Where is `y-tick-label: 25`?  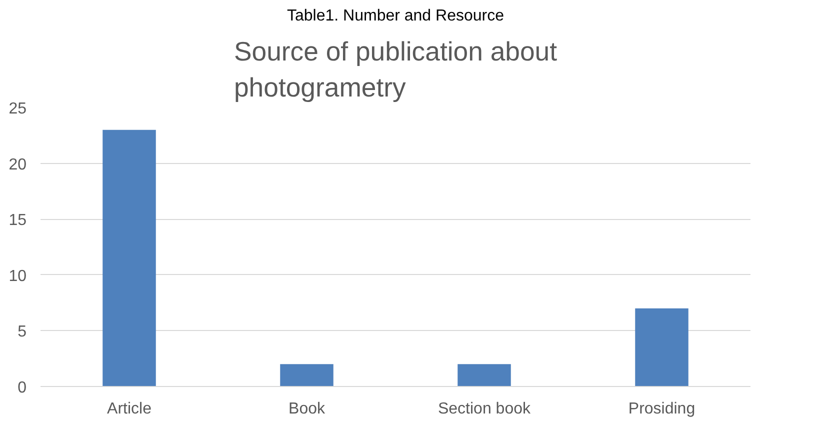 y-tick-label: 25 is located at coordinates (17, 109).